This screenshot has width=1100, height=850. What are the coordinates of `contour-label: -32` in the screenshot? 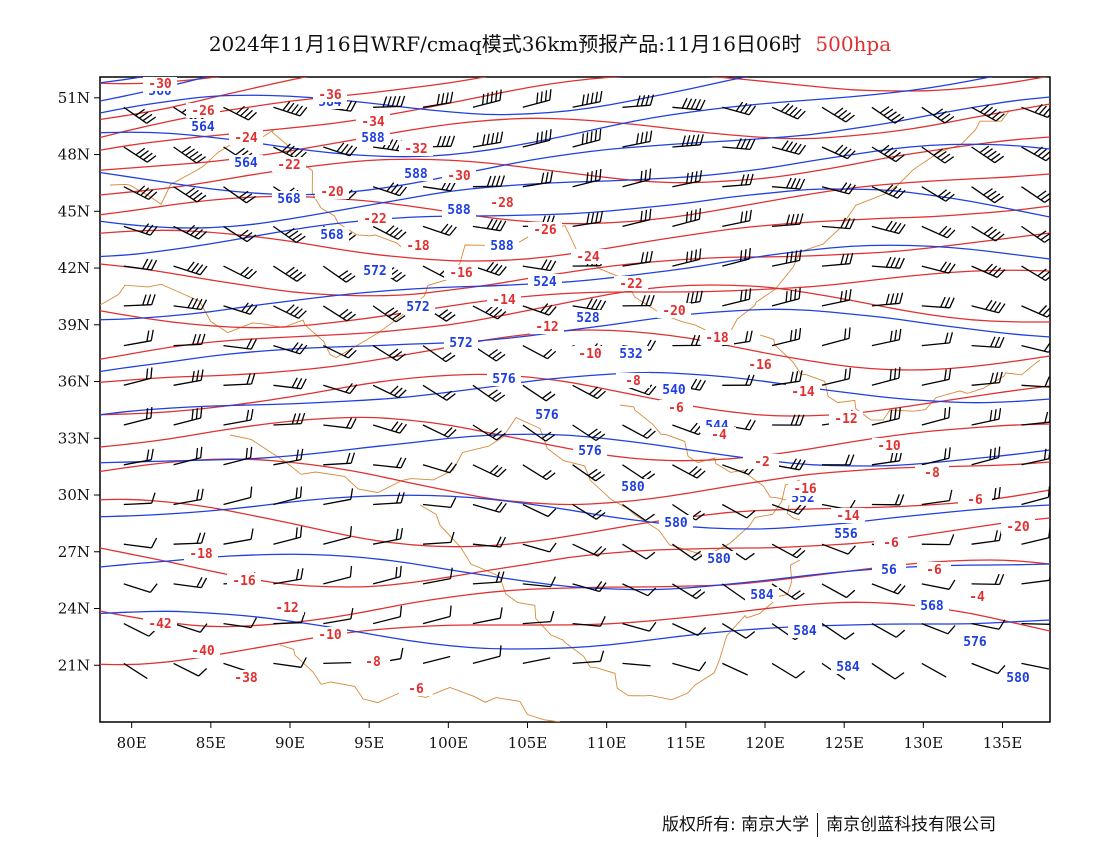 It's located at (416, 149).